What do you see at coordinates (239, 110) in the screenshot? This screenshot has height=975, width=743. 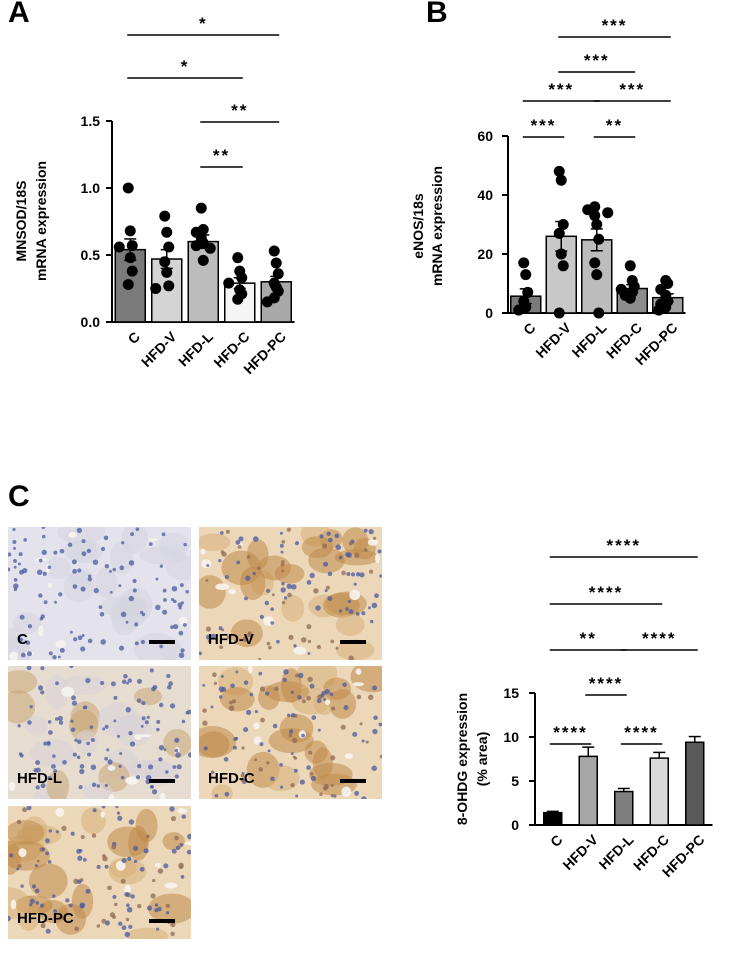 I see `significance-label: **` at bounding box center [239, 110].